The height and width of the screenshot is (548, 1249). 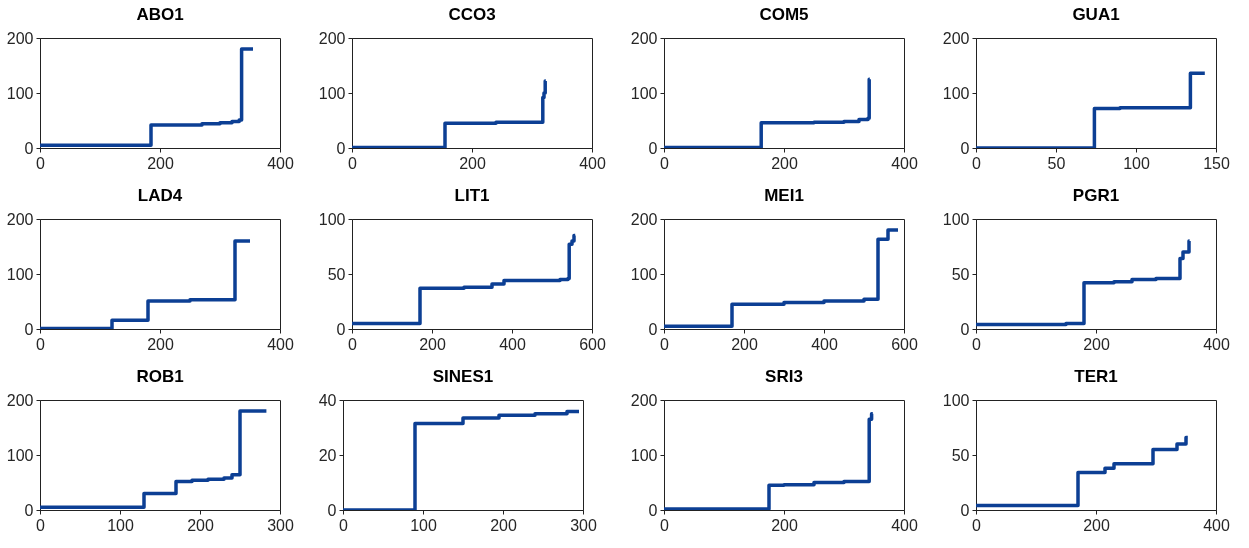 I want to click on chart-title: SINES1, so click(x=463, y=376).